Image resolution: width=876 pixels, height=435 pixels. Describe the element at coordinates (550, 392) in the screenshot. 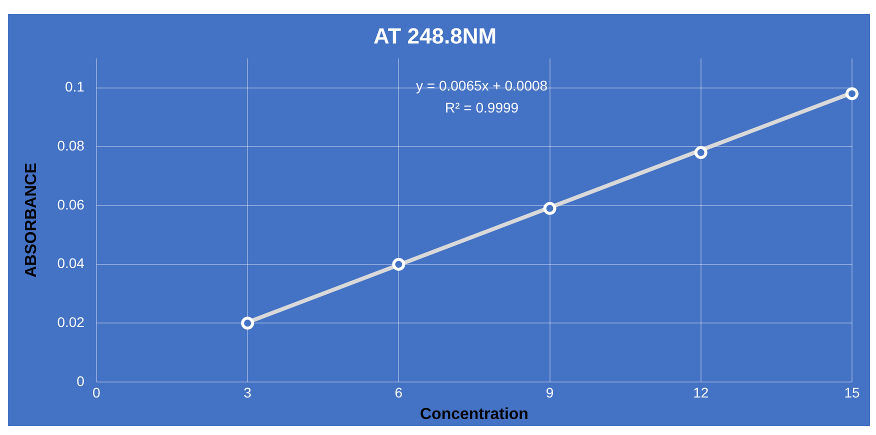

I see `x-tick-label: 9` at that location.